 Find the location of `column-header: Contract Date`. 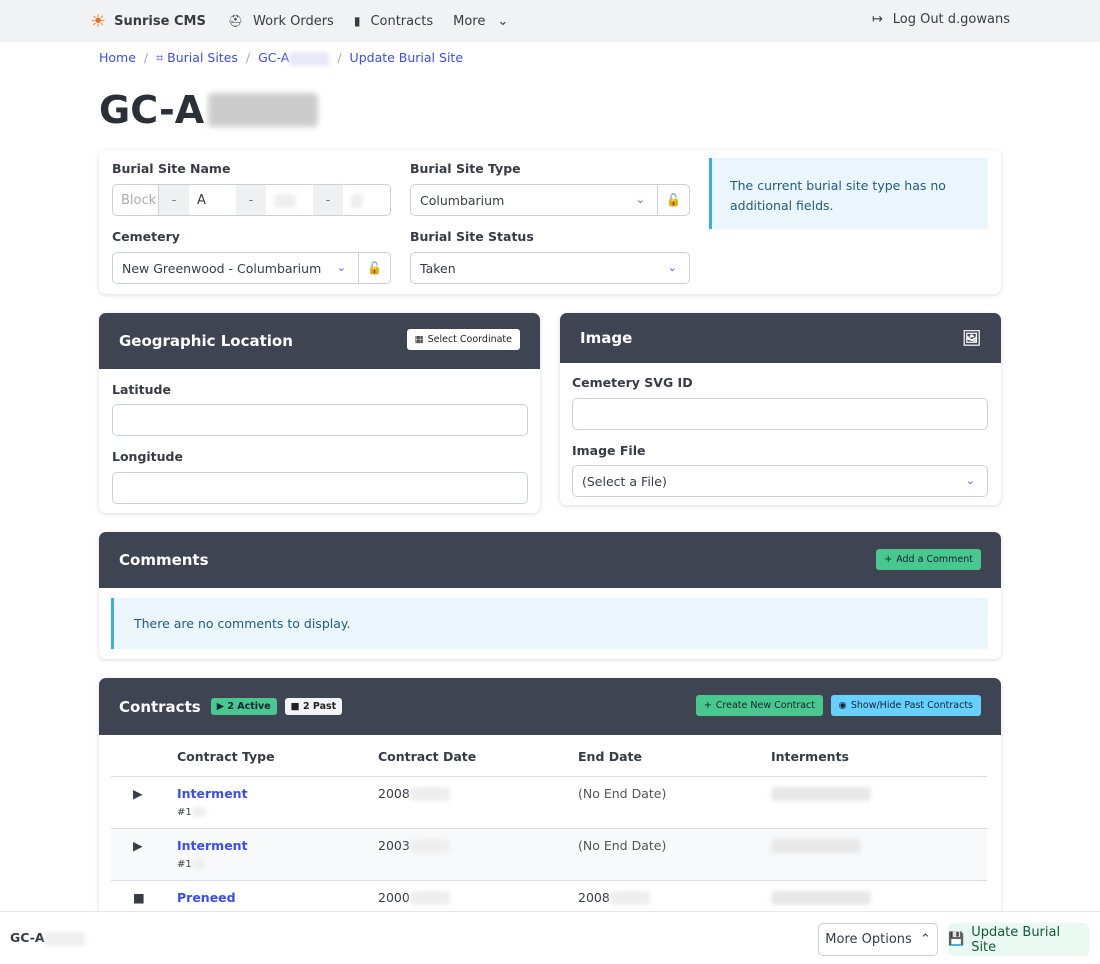

column-header: Contract Date is located at coordinates (478, 757).